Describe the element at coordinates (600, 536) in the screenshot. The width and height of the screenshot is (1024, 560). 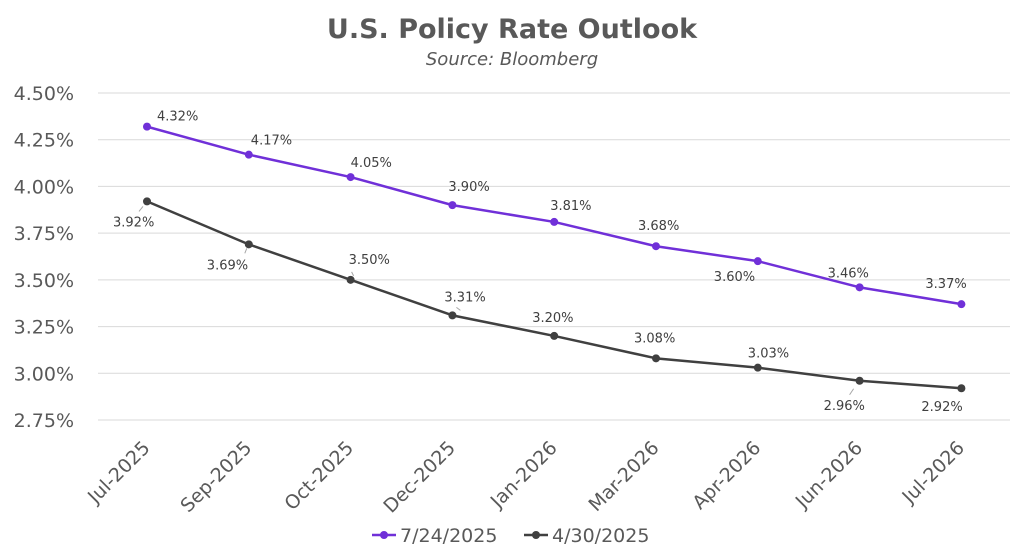
I see `legend-label: 4/30/2025` at that location.